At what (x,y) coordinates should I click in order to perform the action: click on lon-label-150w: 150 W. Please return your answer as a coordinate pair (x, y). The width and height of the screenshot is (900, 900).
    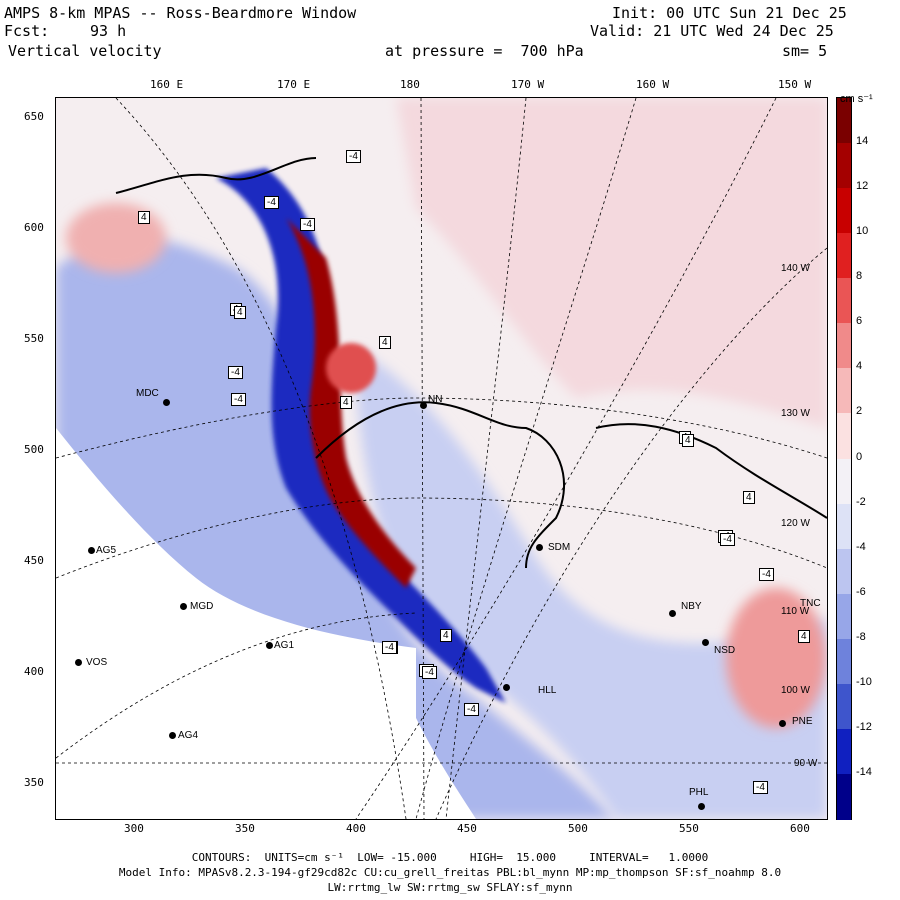
    Looking at the image, I should click on (795, 84).